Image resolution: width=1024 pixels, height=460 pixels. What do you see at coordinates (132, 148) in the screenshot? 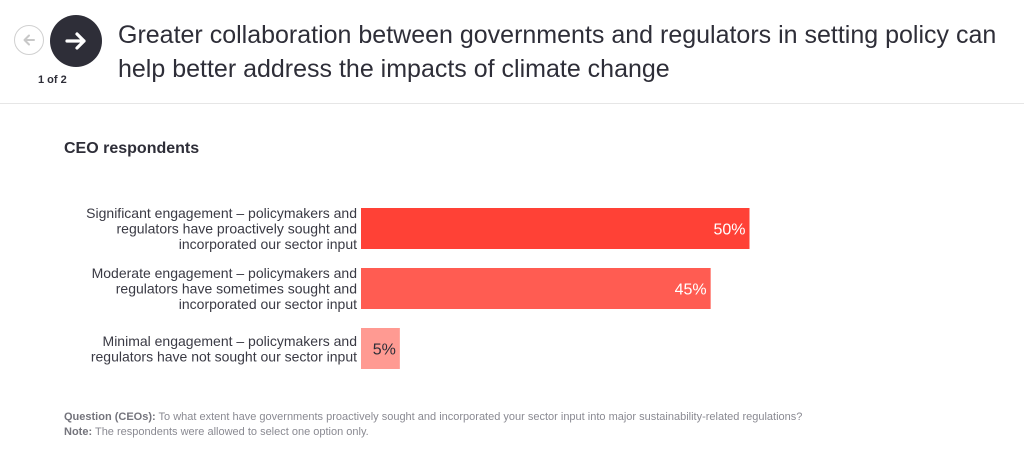
I see `chart-title: CEO respondents` at bounding box center [132, 148].